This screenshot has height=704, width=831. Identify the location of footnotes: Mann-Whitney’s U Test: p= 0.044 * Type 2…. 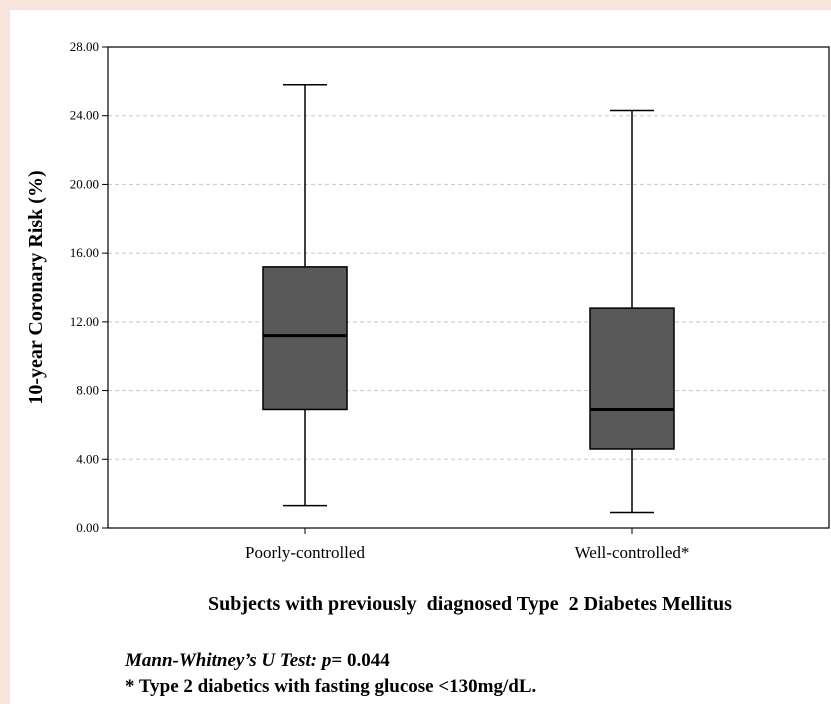
(330, 674).